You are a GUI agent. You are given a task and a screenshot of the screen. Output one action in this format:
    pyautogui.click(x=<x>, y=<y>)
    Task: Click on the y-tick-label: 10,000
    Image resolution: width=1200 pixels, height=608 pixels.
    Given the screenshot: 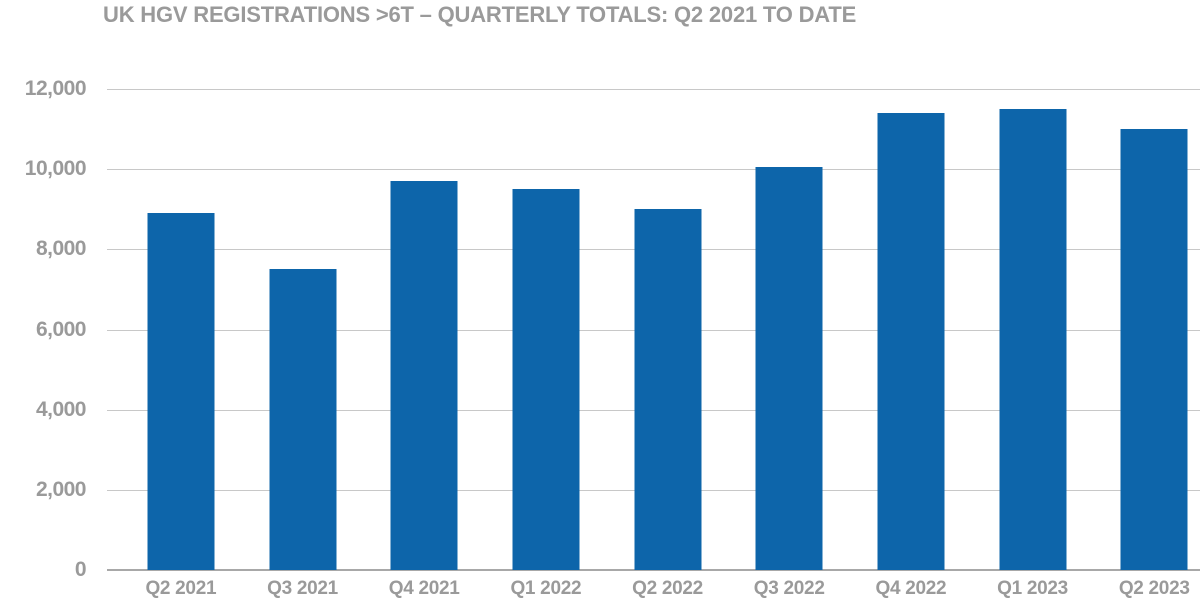 What is the action you would take?
    pyautogui.click(x=55, y=168)
    